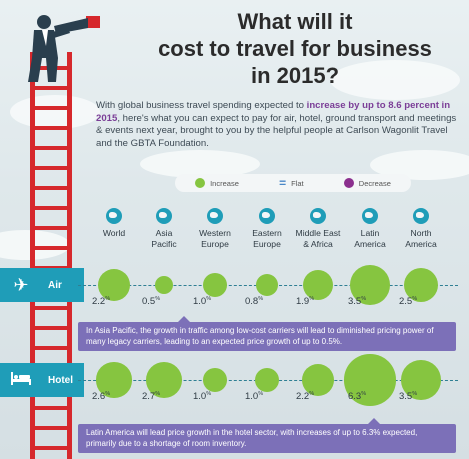 The height and width of the screenshot is (459, 469). What do you see at coordinates (55, 285) in the screenshot?
I see `category-label: Air` at bounding box center [55, 285].